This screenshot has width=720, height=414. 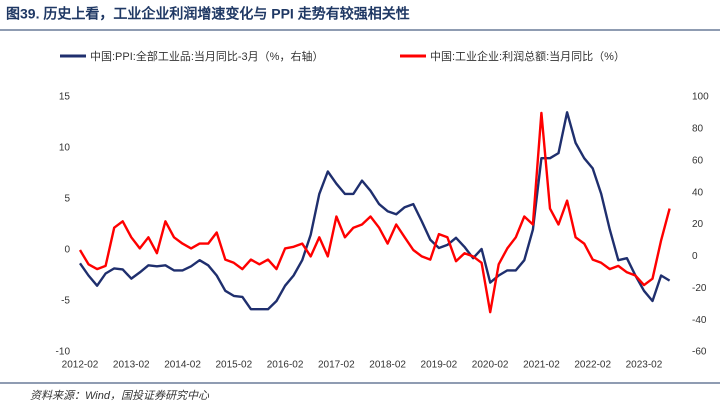 I want to click on x-tick-label: 2013-02, so click(x=131, y=365).